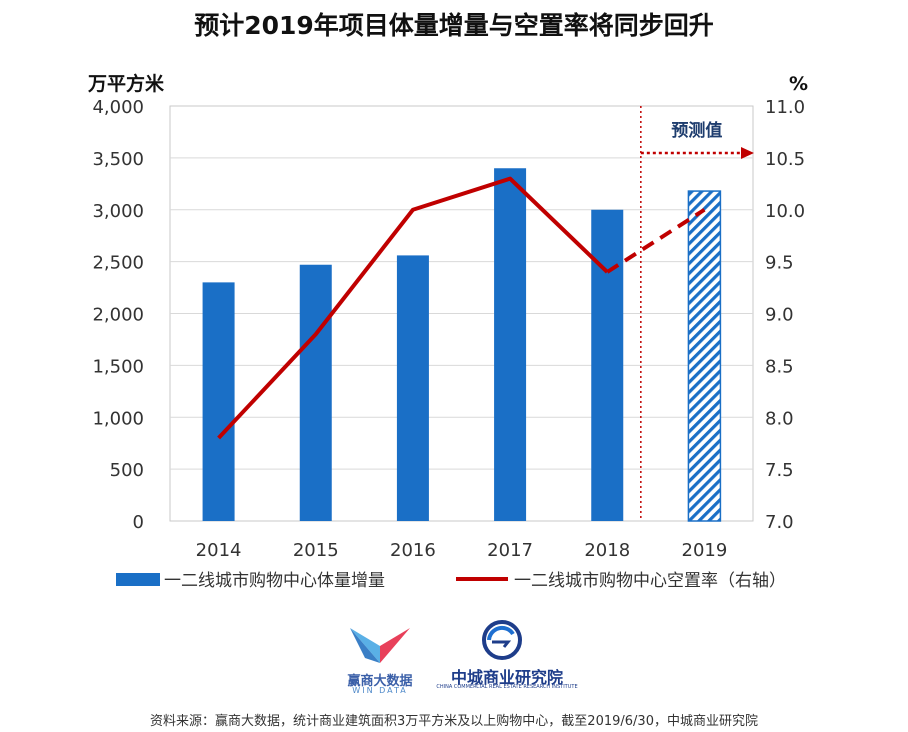 The width and height of the screenshot is (908, 732). Describe the element at coordinates (380, 690) in the screenshot. I see `win-data-en-name: WIN DATA` at that location.